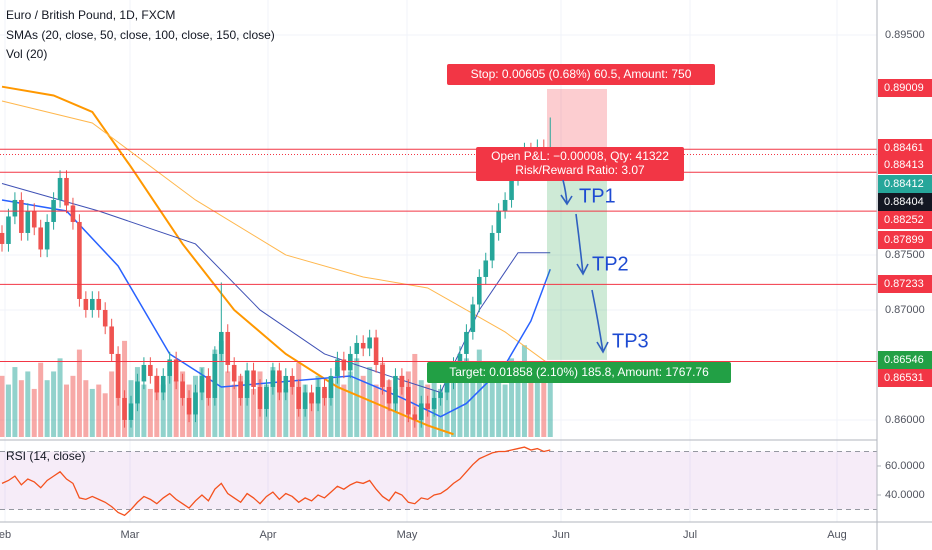 The height and width of the screenshot is (550, 932). I want to click on y-tick-label: 0.87000, so click(905, 310).